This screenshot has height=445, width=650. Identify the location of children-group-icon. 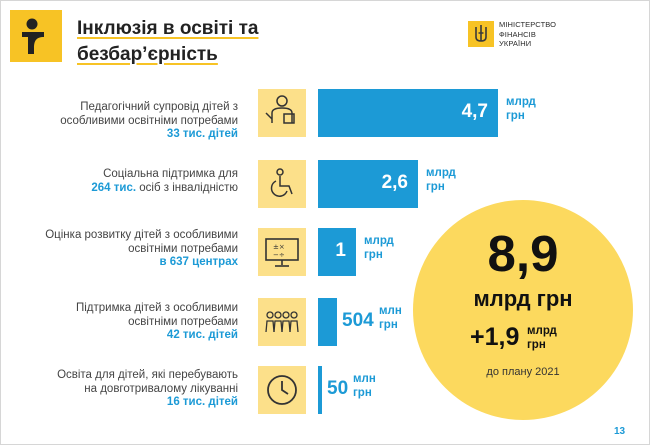
(282, 322).